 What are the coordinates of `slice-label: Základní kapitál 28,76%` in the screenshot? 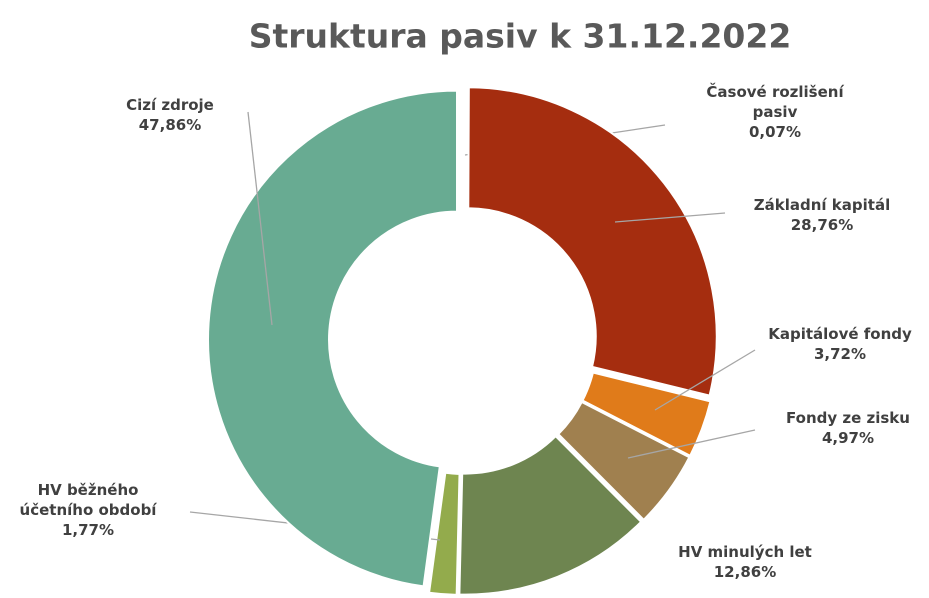 It's located at (822, 215).